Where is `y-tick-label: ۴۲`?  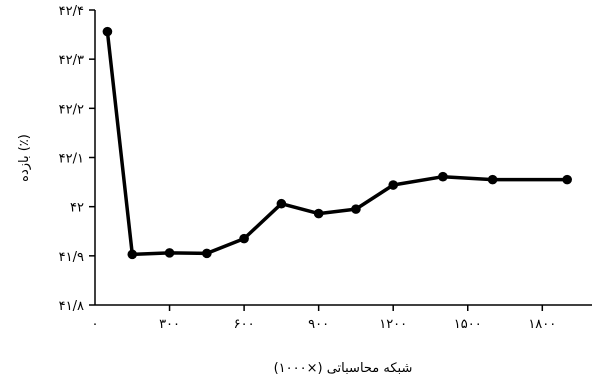 y-tick-label: ۴۲ is located at coordinates (77, 208).